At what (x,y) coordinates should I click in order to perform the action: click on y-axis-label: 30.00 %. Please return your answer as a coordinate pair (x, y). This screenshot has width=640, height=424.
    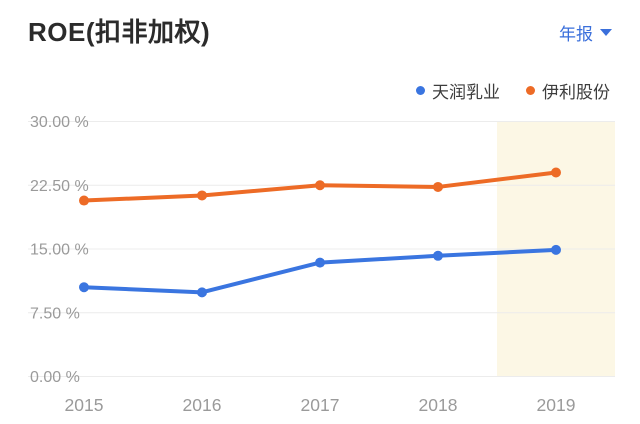
    Looking at the image, I should click on (59, 122).